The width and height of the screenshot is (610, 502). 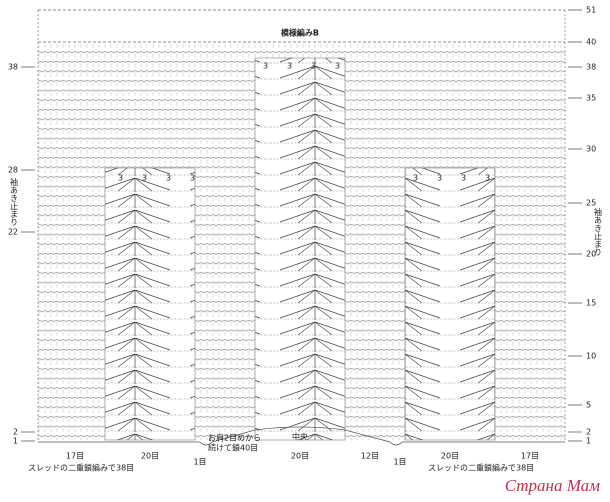 I want to click on row-number: 10, so click(x=591, y=356).